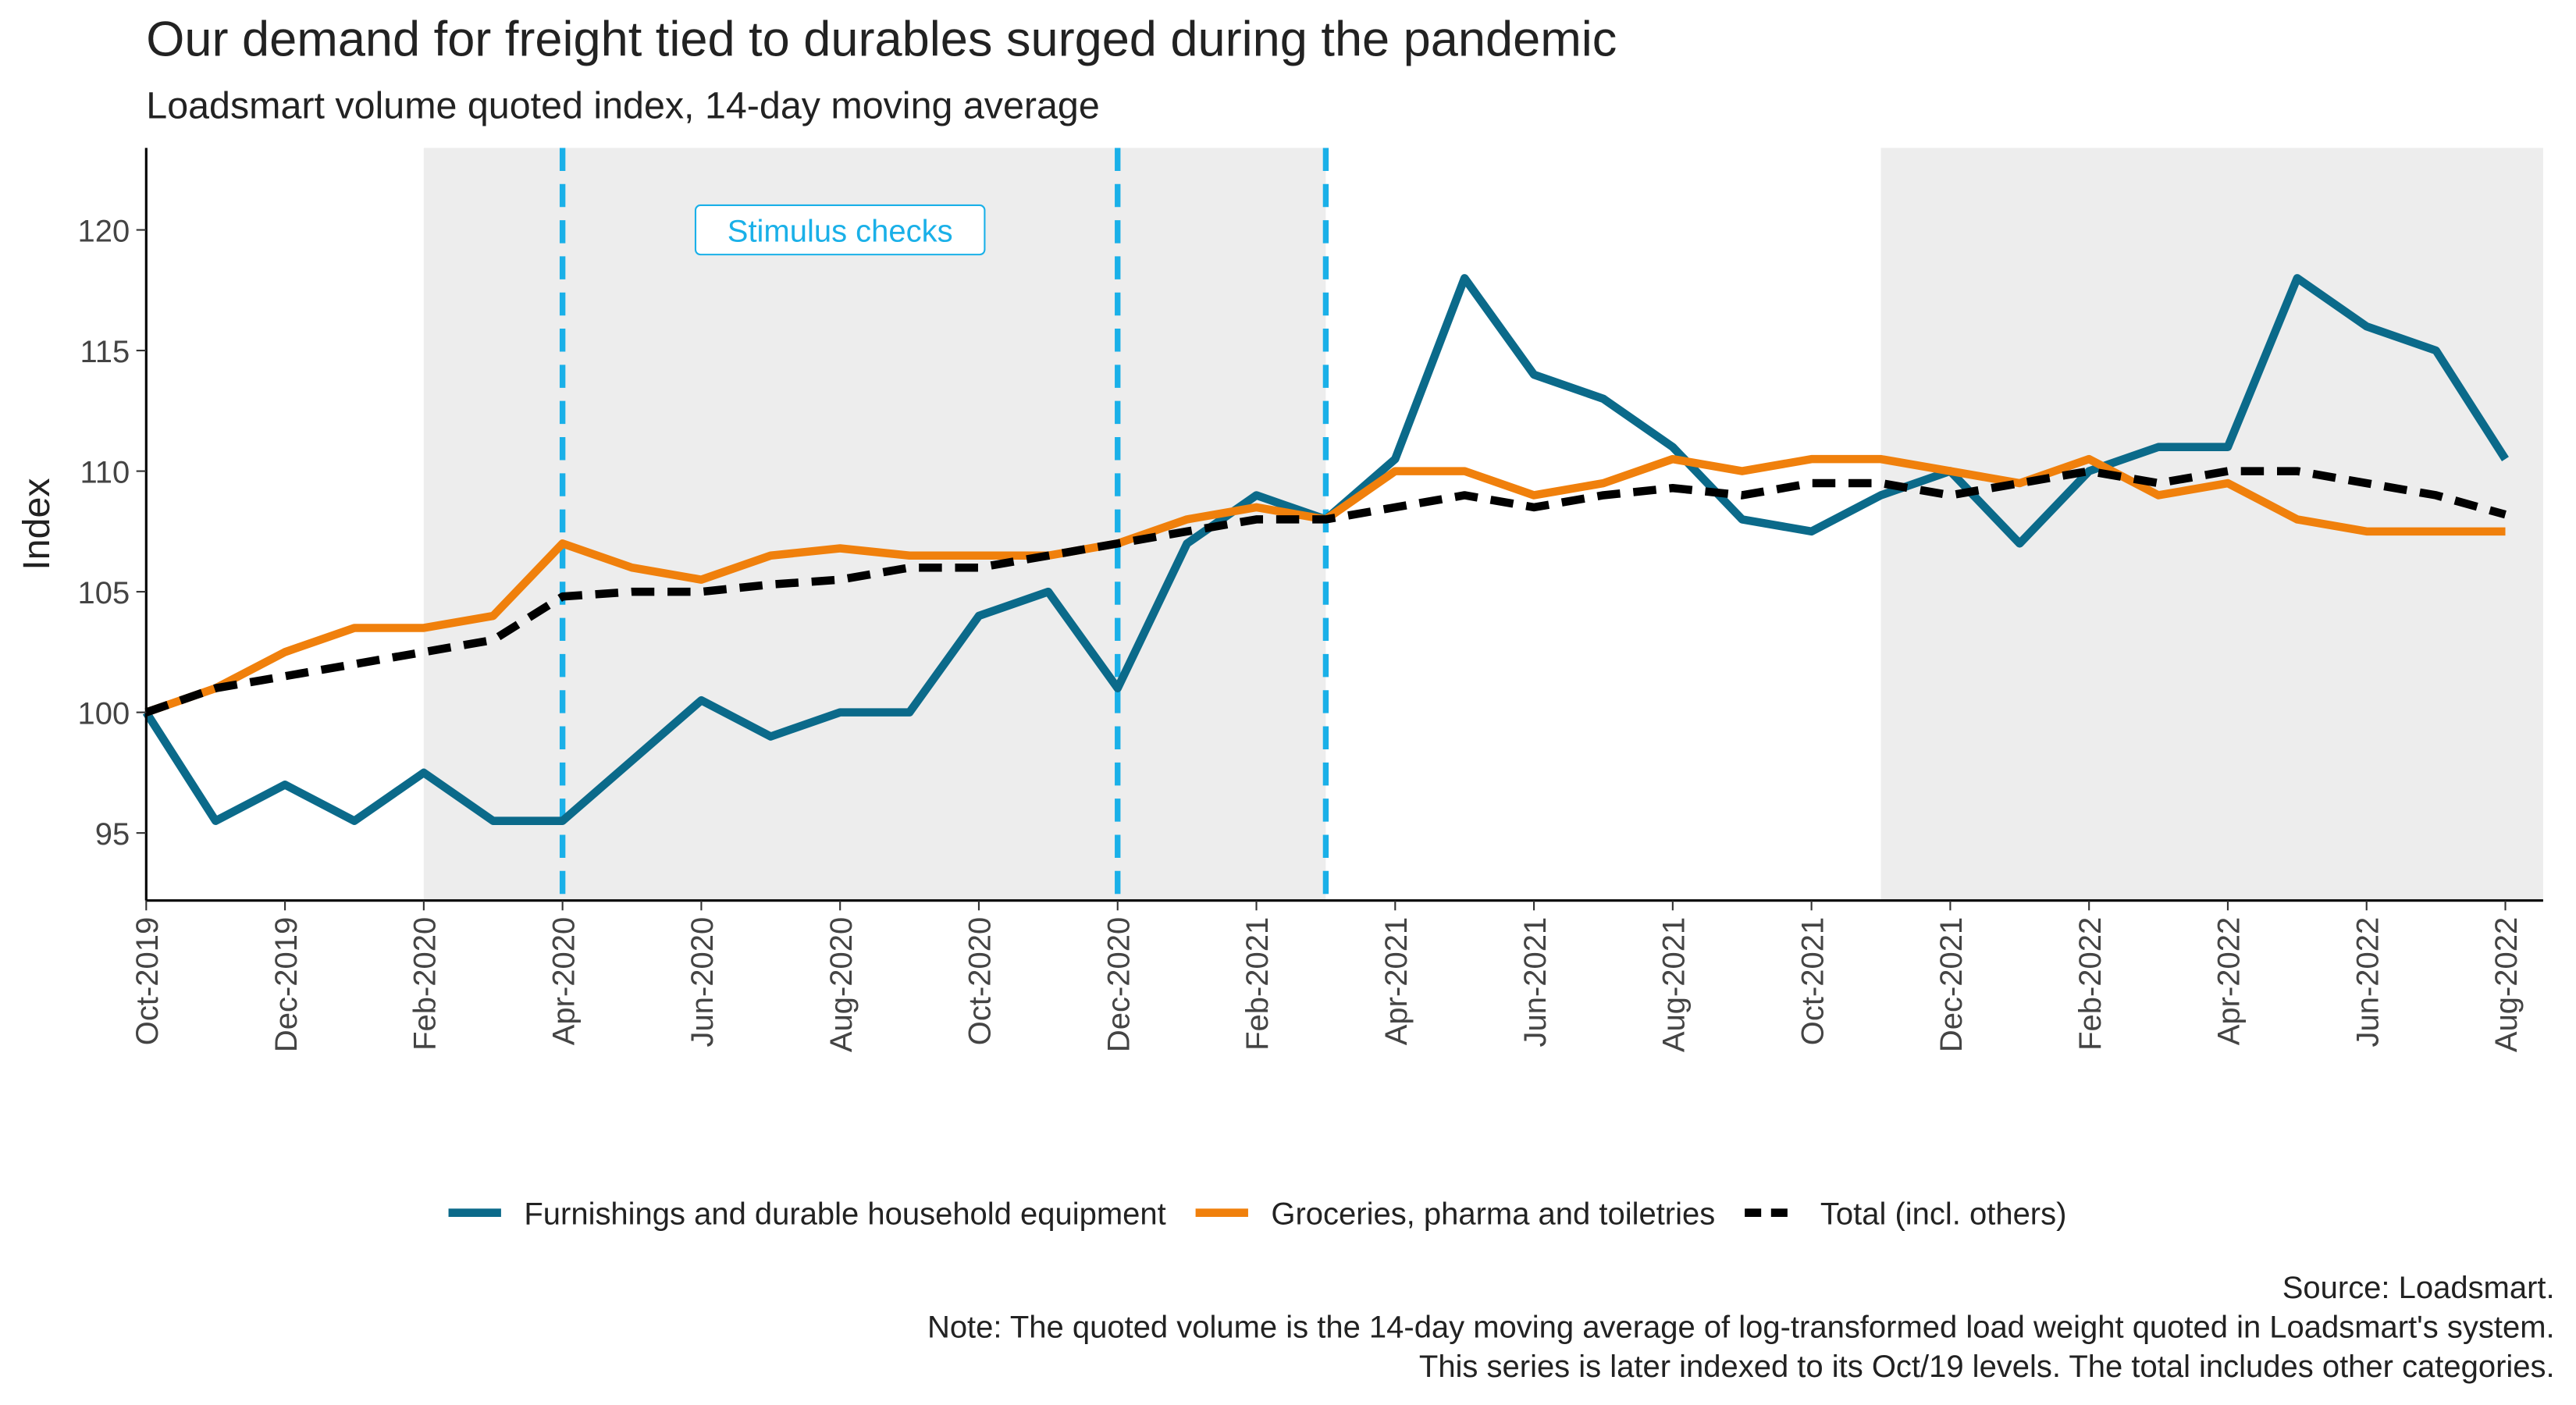 The width and height of the screenshot is (2576, 1405). I want to click on x-tick-label: Jun-2021, so click(1535, 982).